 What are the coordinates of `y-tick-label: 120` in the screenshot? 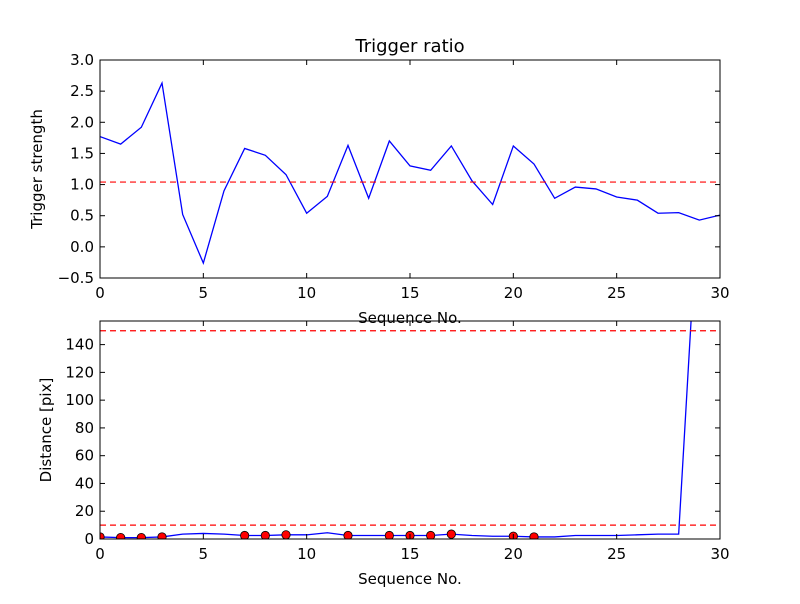 It's located at (79, 372).